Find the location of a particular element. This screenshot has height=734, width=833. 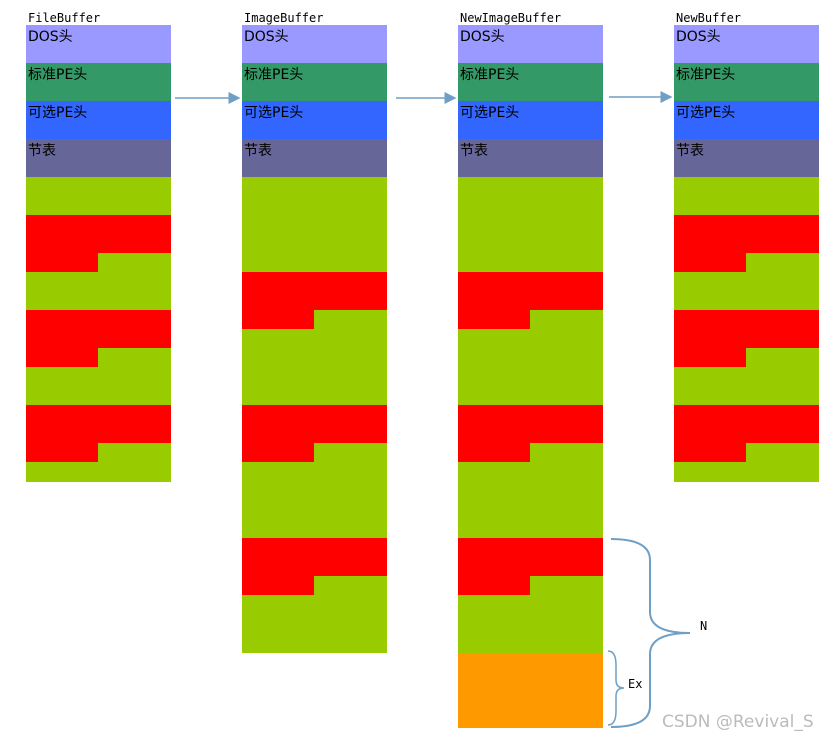

expanded-section is located at coordinates (530, 690).